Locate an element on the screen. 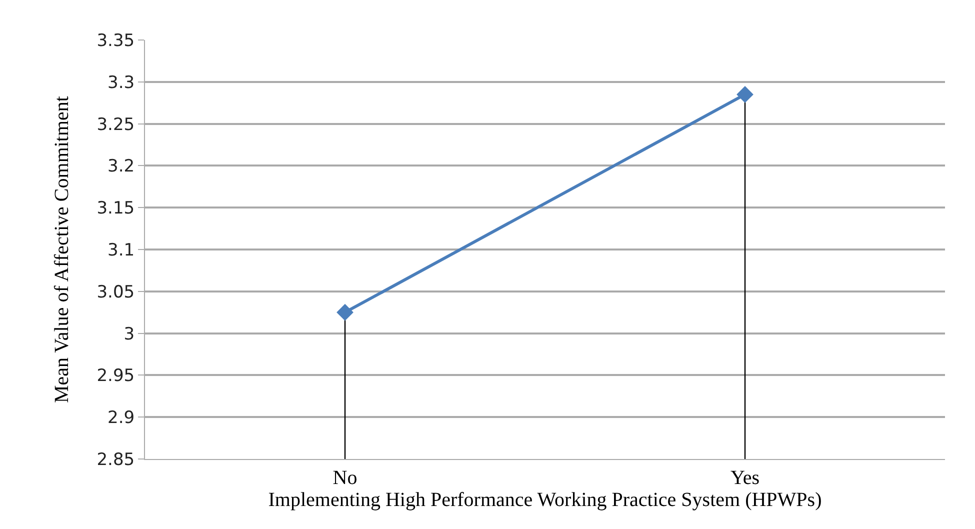  y-tick-label: 2.85 is located at coordinates (115, 460).